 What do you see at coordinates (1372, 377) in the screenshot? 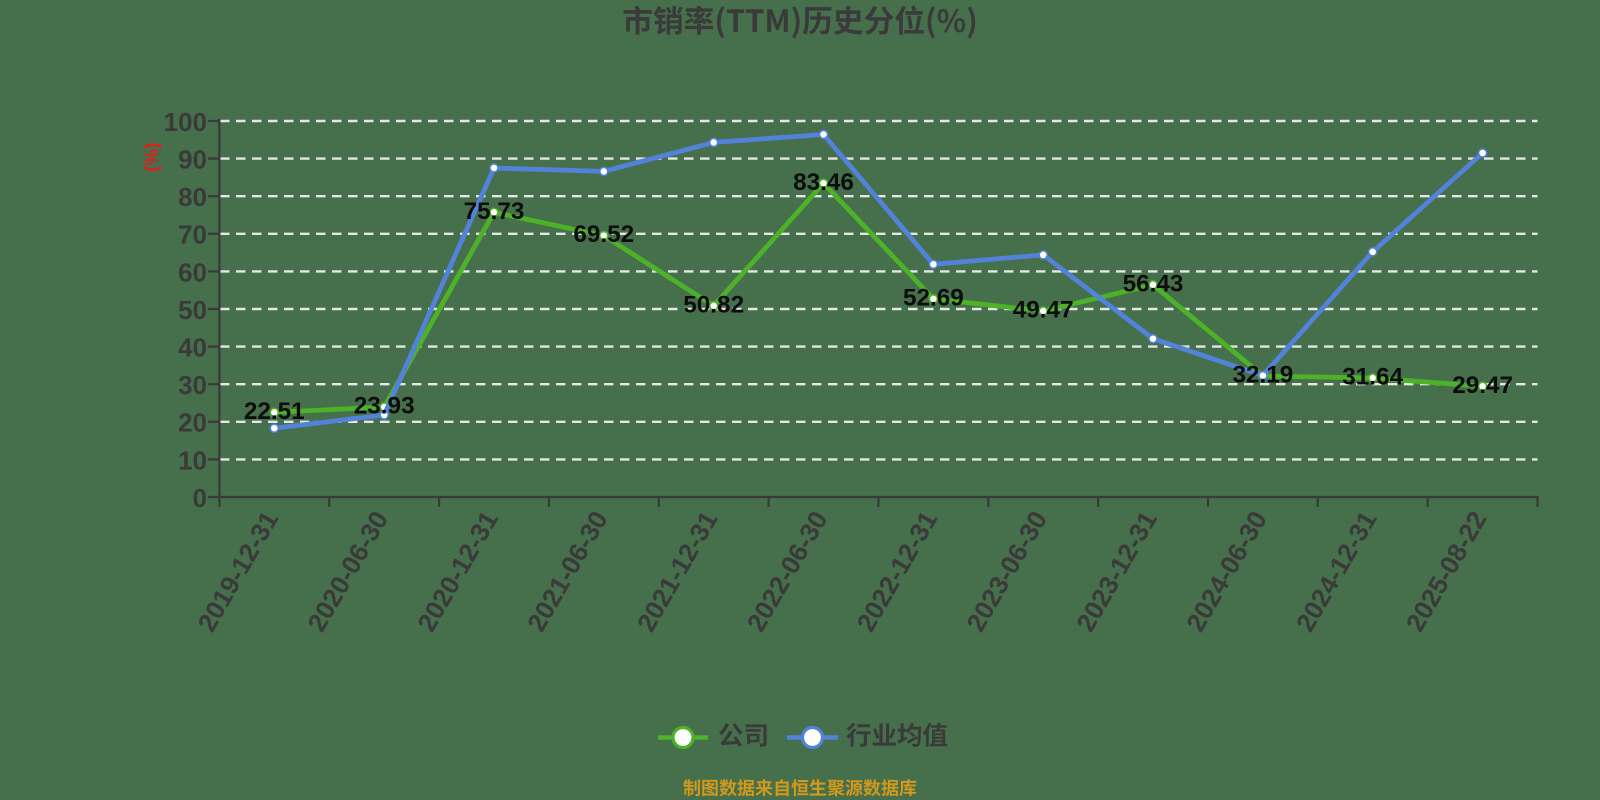
I see `svg-text: 31.64` at bounding box center [1372, 377].